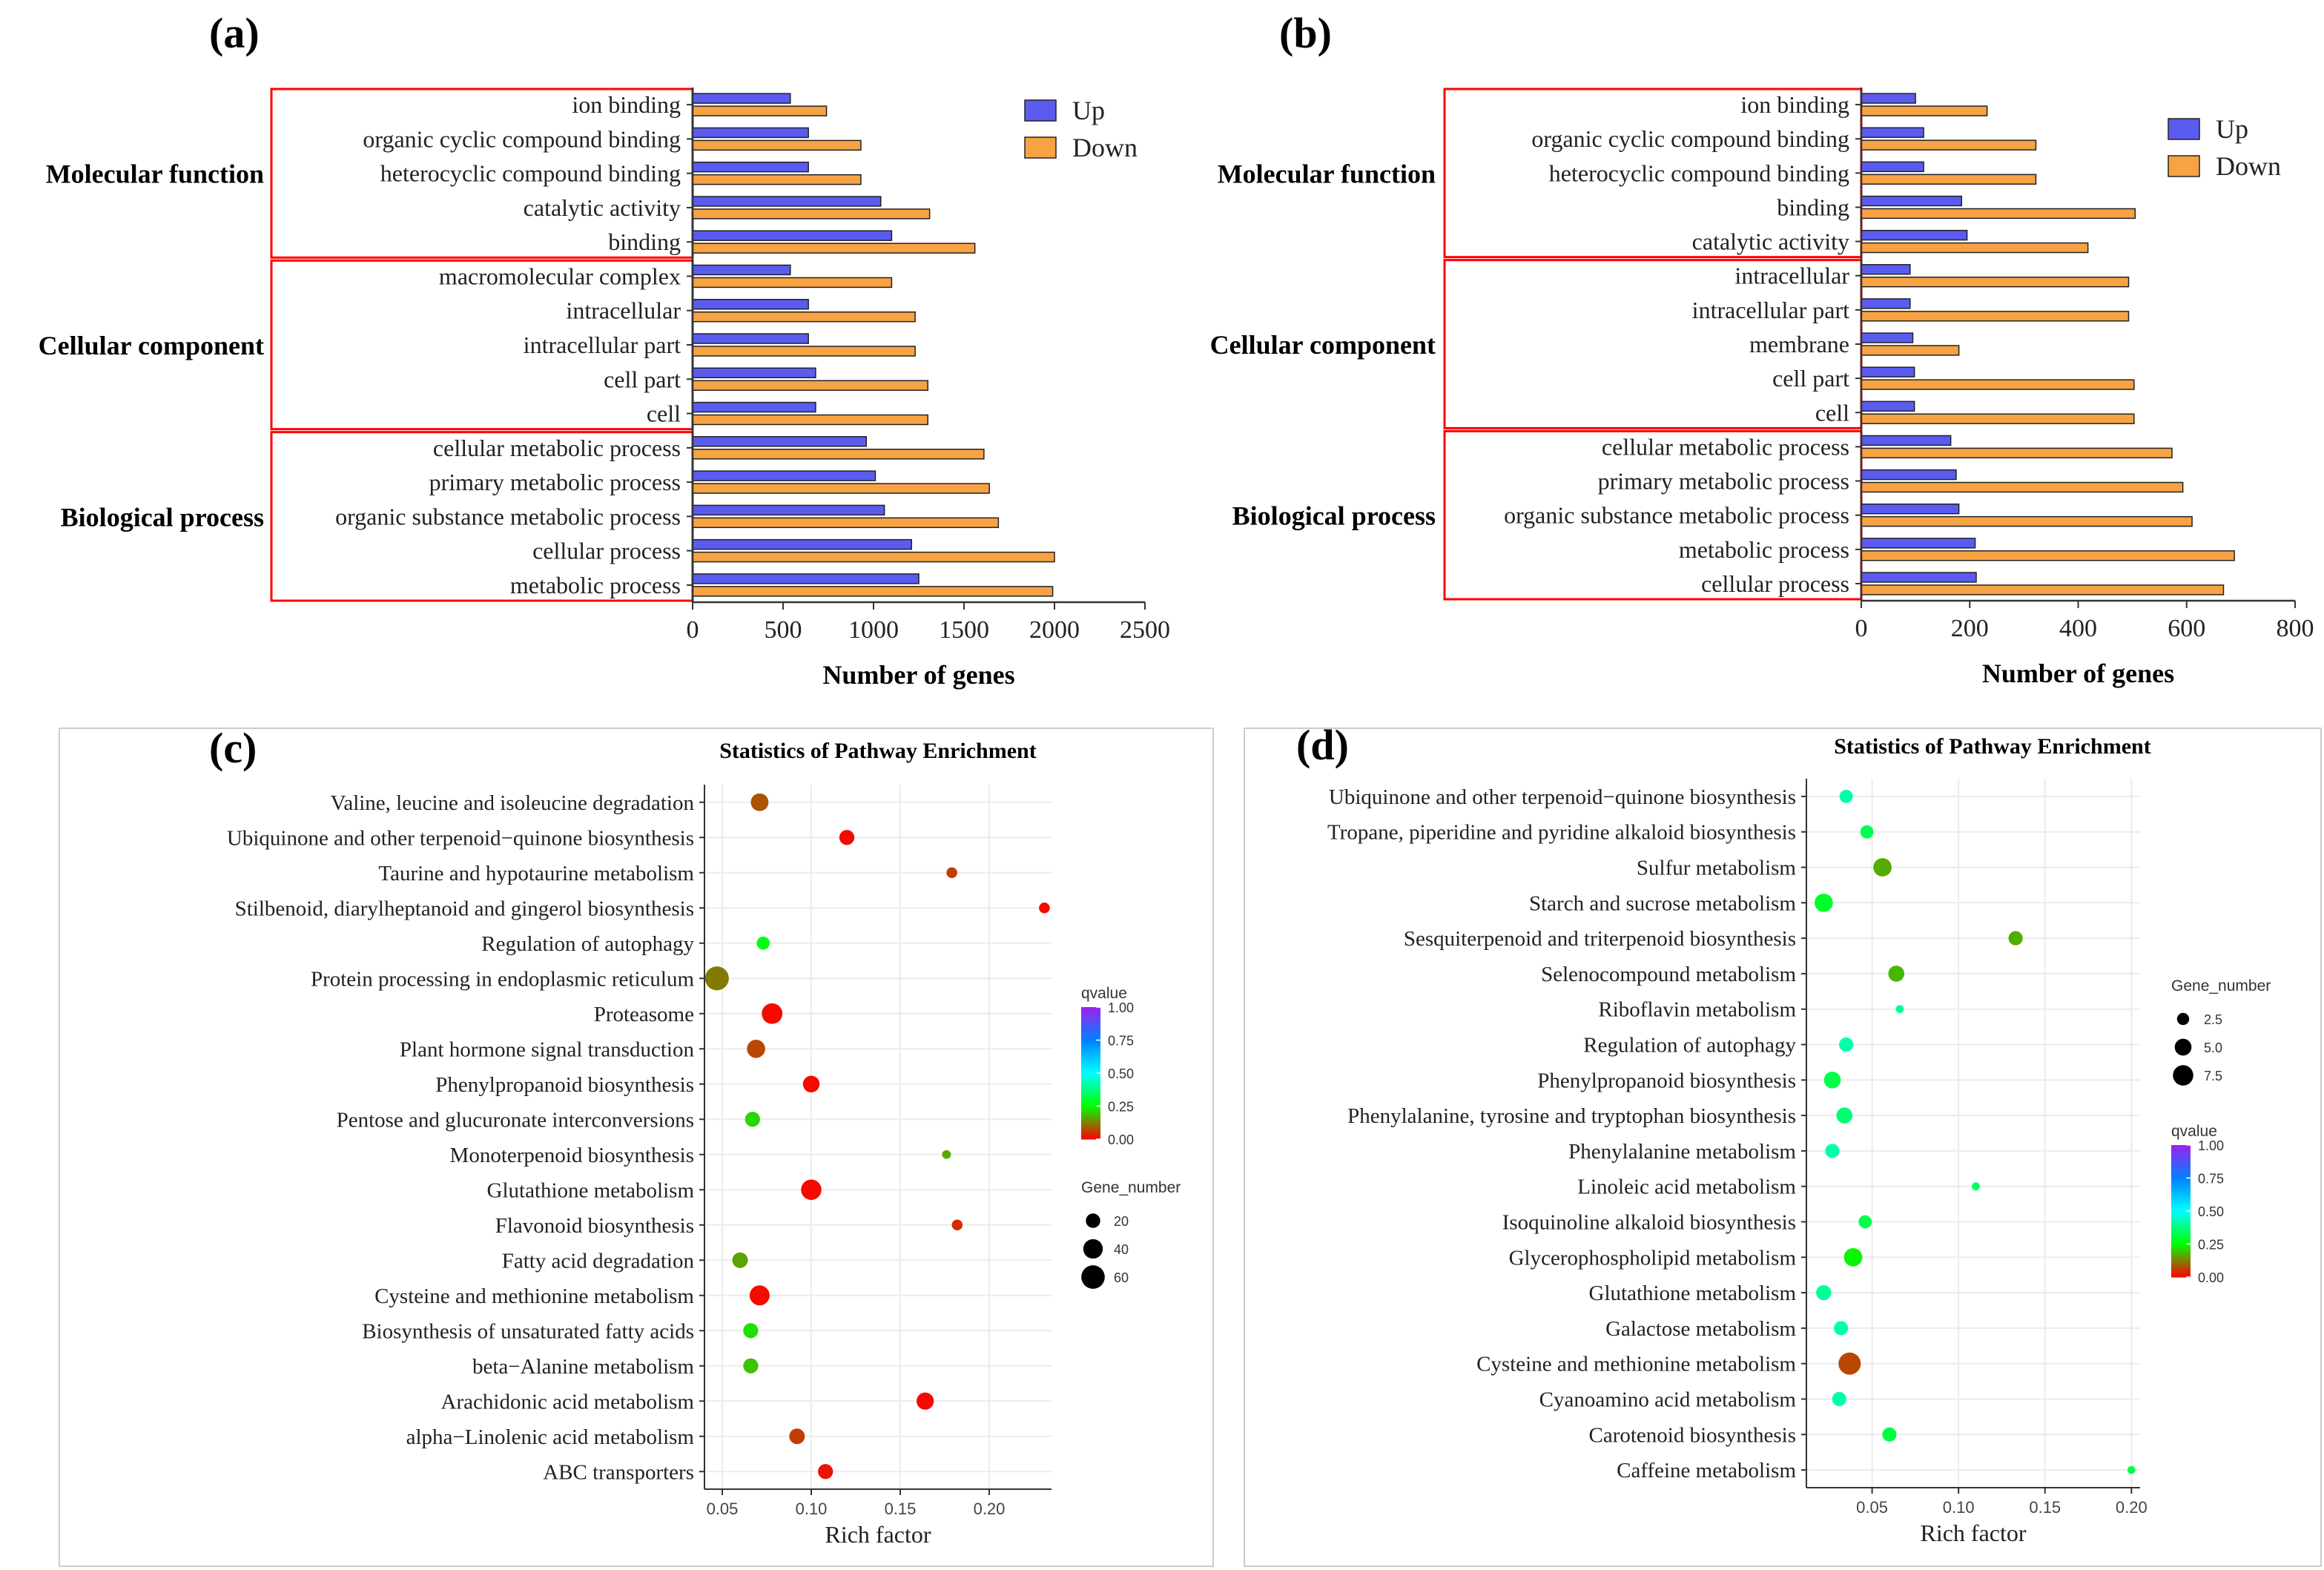  What do you see at coordinates (2213, 1019) in the screenshot?
I see `size-legend-label: 2.5` at bounding box center [2213, 1019].